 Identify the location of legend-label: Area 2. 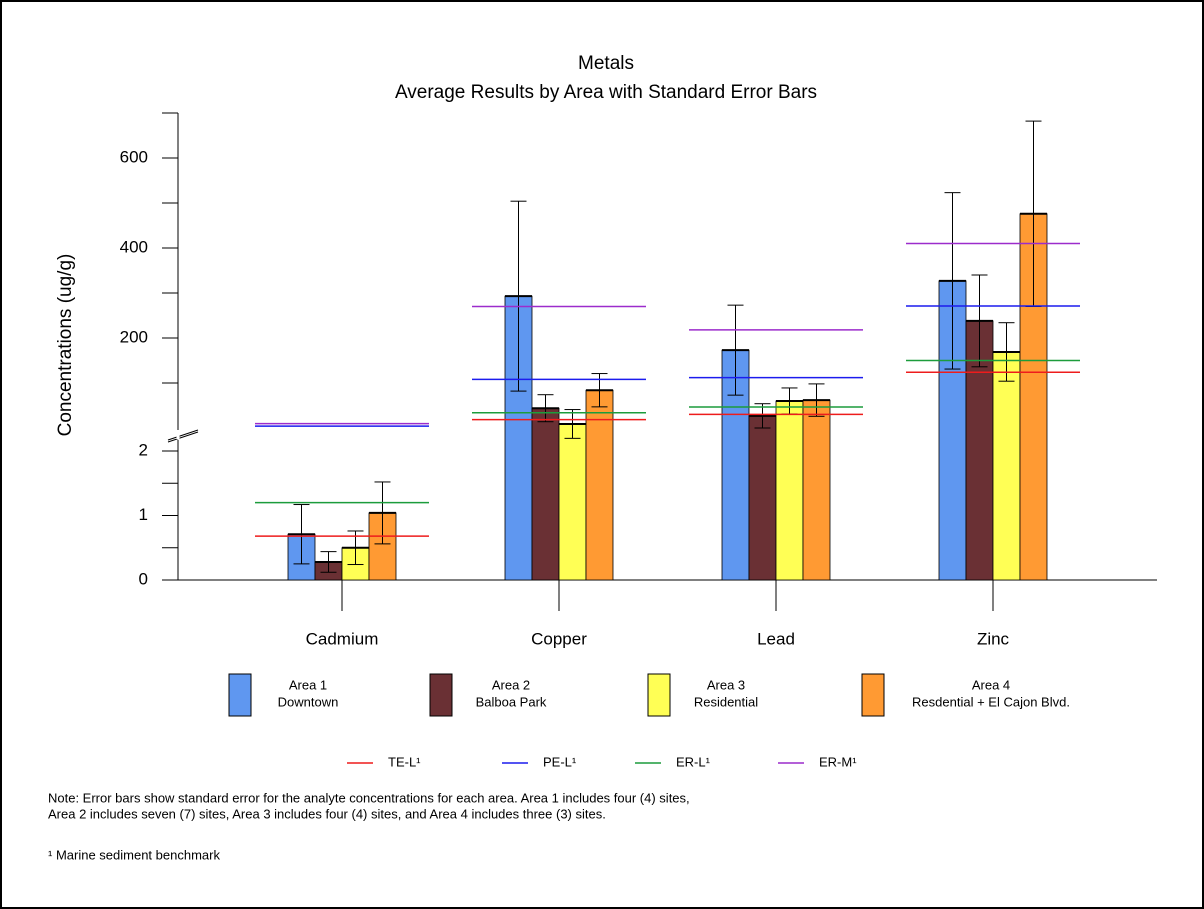
(511, 684).